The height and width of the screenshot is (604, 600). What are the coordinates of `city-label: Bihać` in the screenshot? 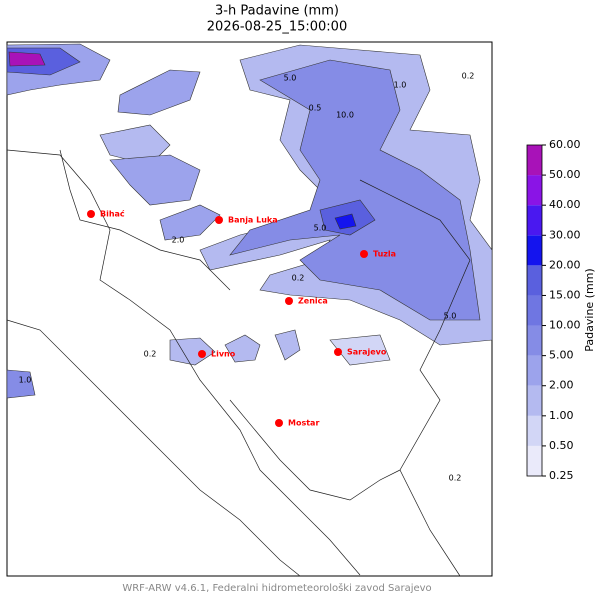 It's located at (112, 214).